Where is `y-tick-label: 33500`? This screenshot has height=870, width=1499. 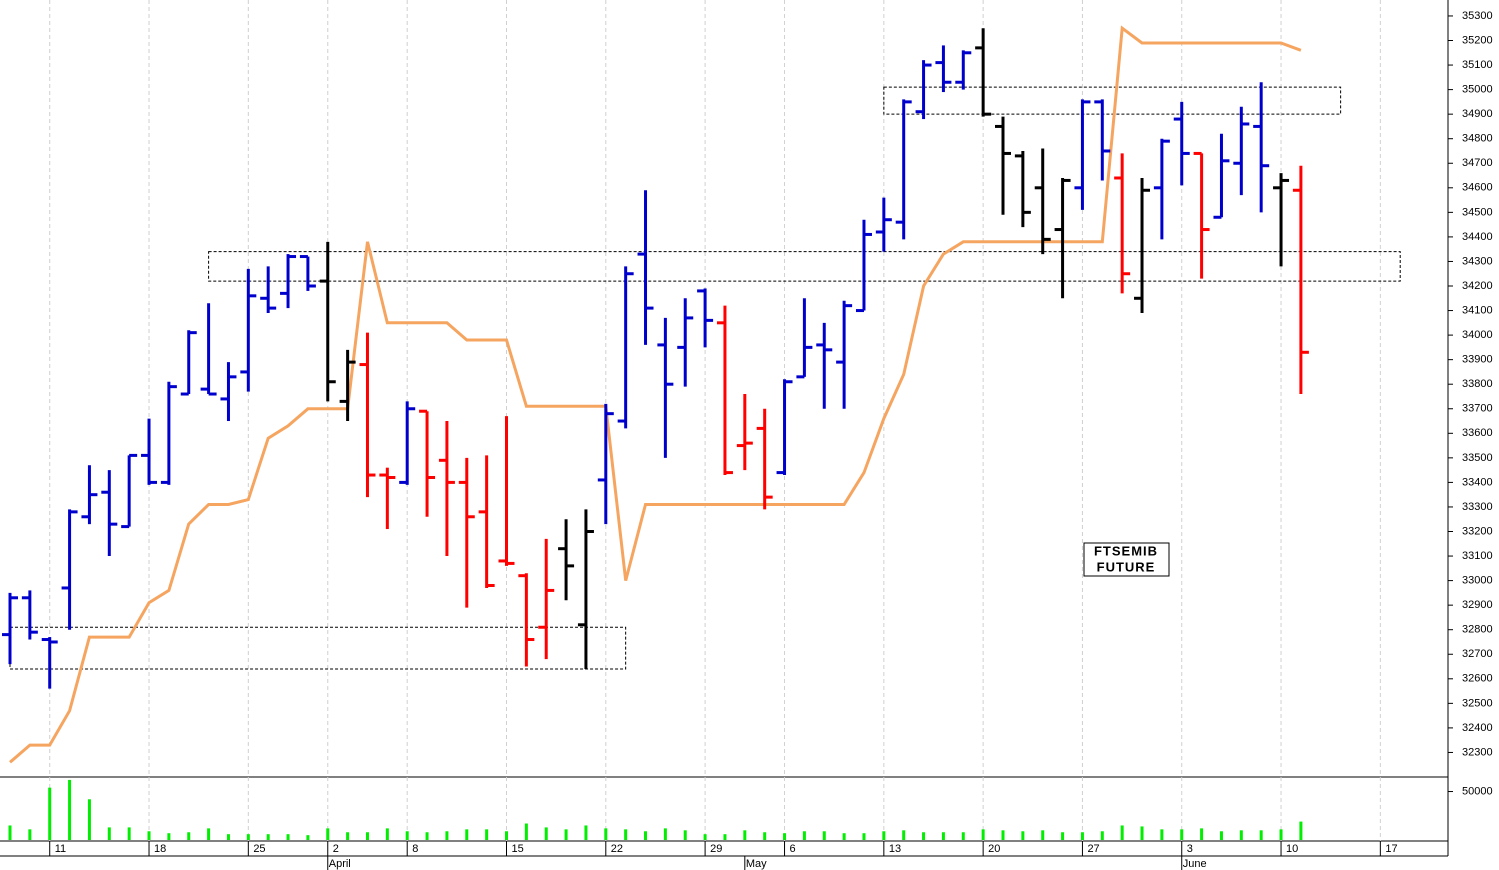
y-tick-label: 33500 is located at coordinates (1477, 458).